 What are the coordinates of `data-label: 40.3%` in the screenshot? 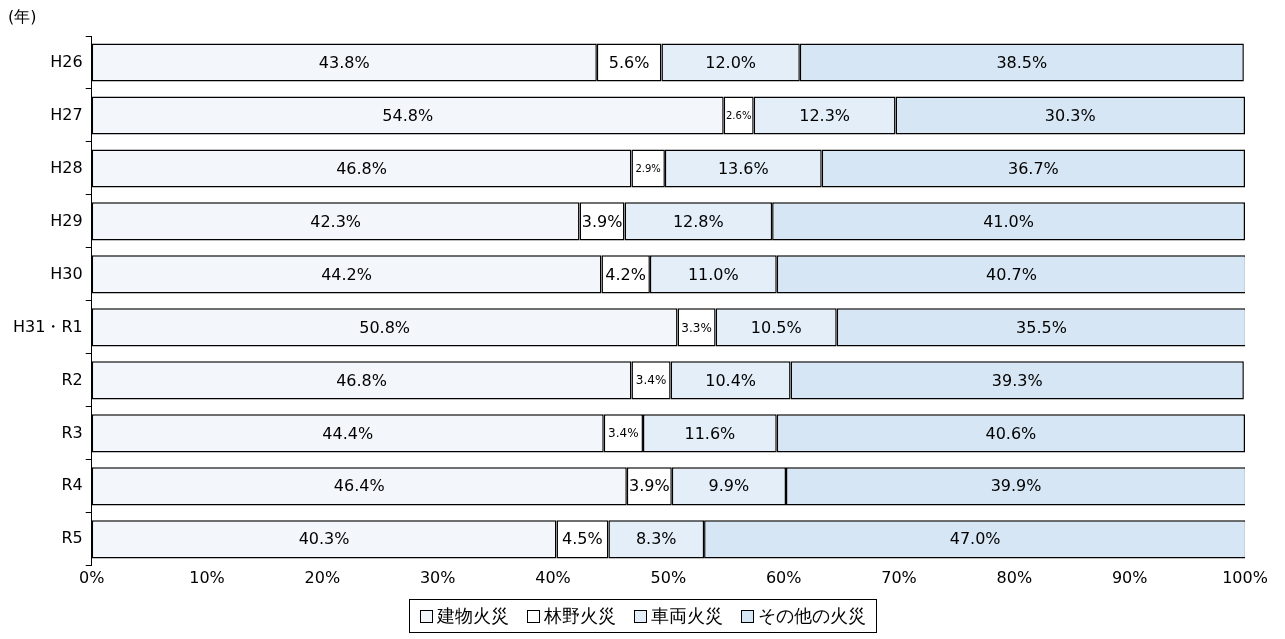 It's located at (324, 539).